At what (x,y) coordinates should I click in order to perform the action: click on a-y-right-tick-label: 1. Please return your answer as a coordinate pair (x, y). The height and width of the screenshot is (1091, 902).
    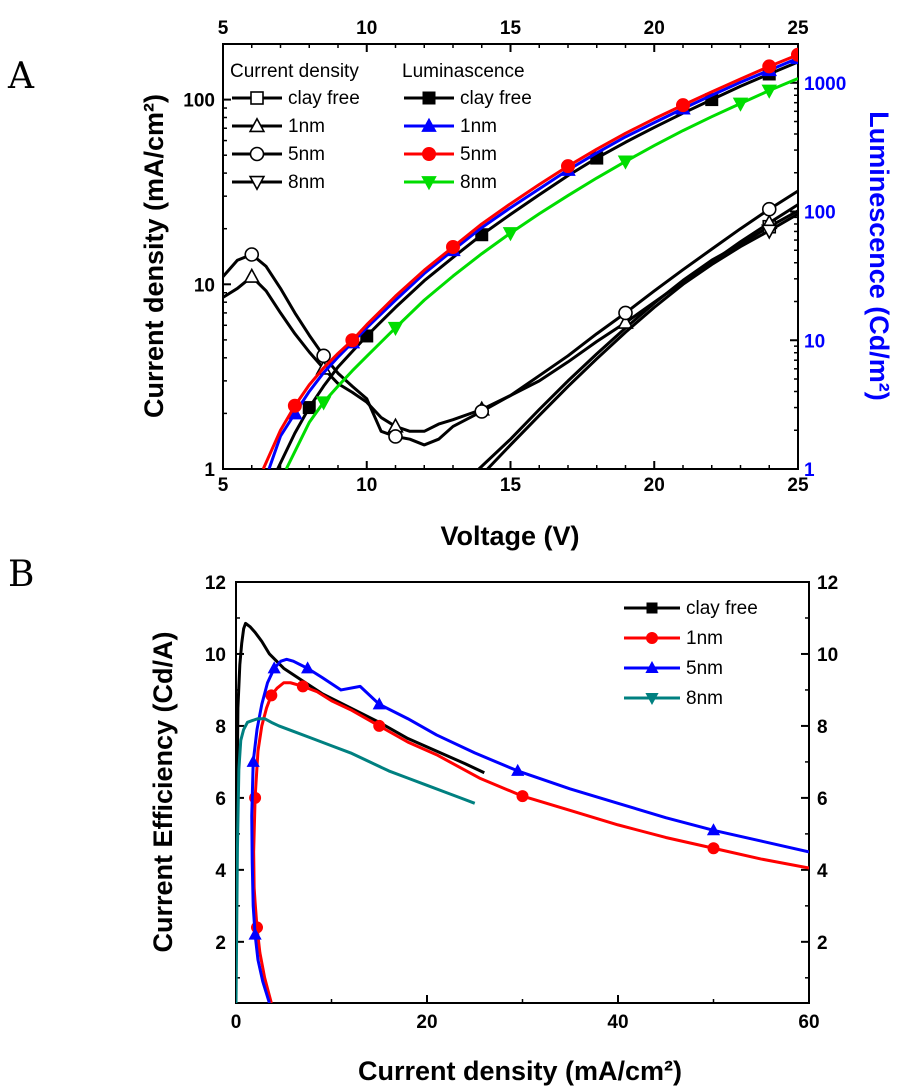
    Looking at the image, I should click on (809, 470).